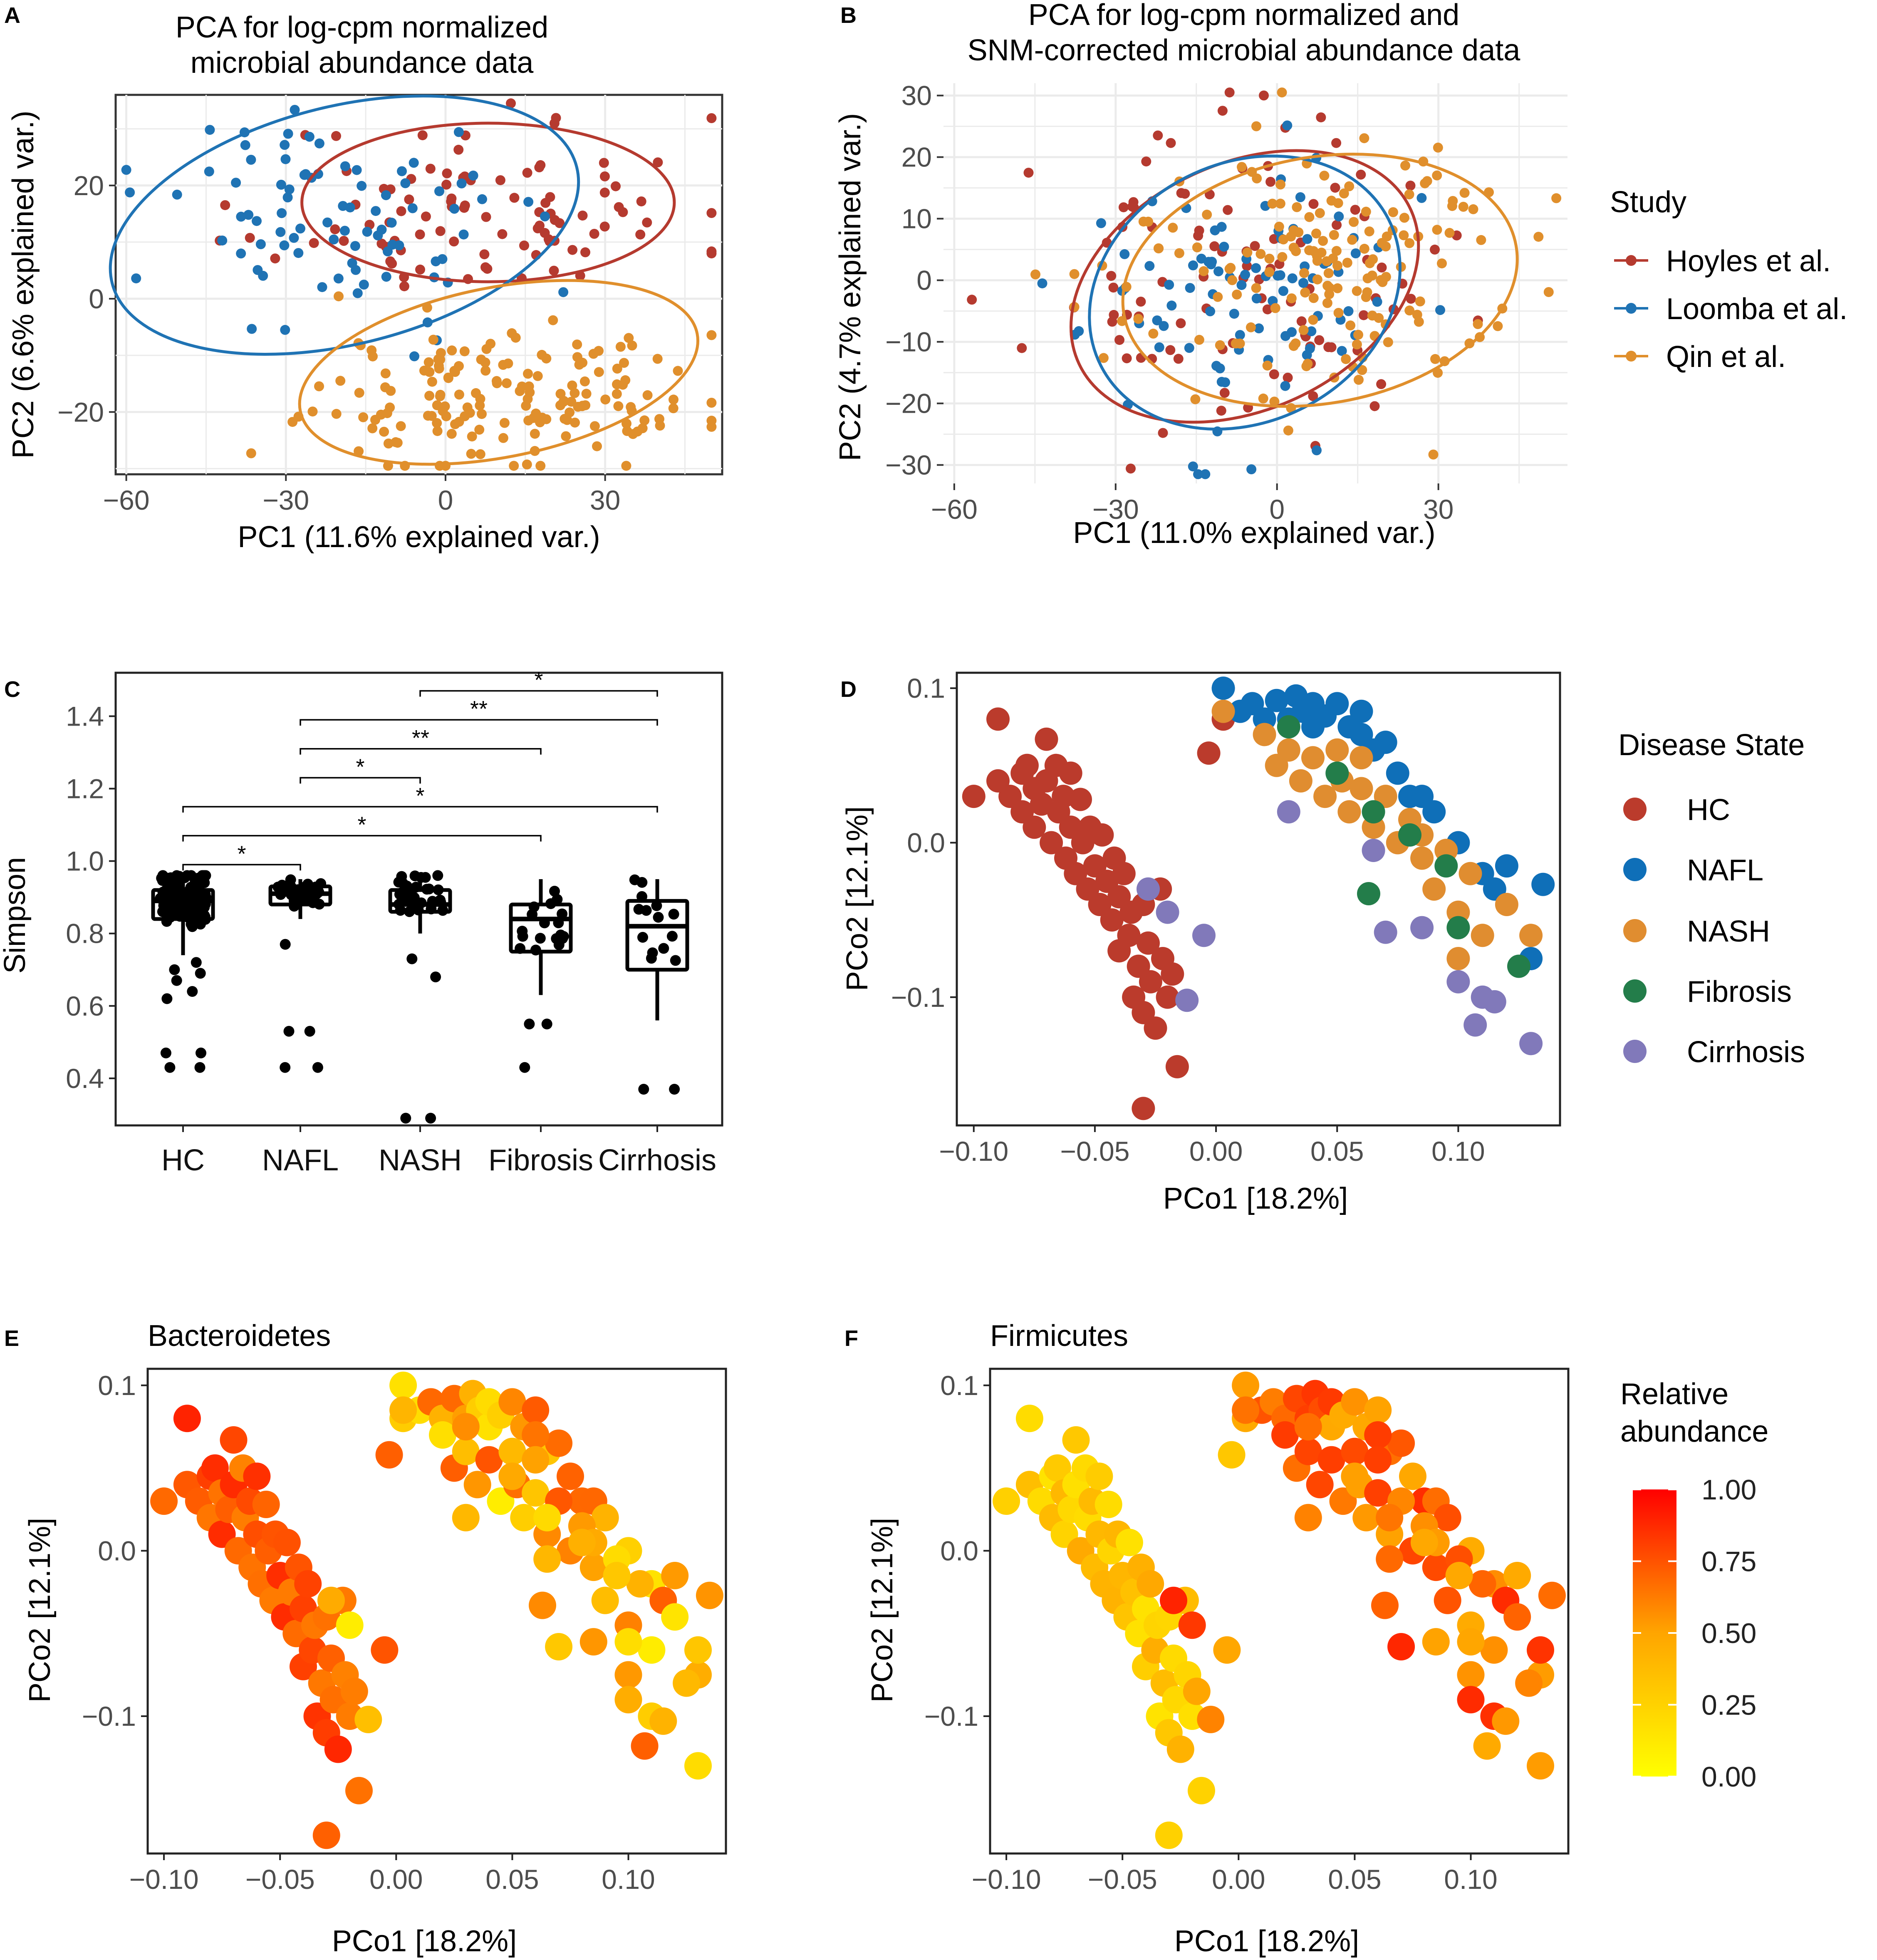 This screenshot has width=1877, height=1960. What do you see at coordinates (951, 1716) in the screenshot?
I see `f-y-tick-label: −0.1` at bounding box center [951, 1716].